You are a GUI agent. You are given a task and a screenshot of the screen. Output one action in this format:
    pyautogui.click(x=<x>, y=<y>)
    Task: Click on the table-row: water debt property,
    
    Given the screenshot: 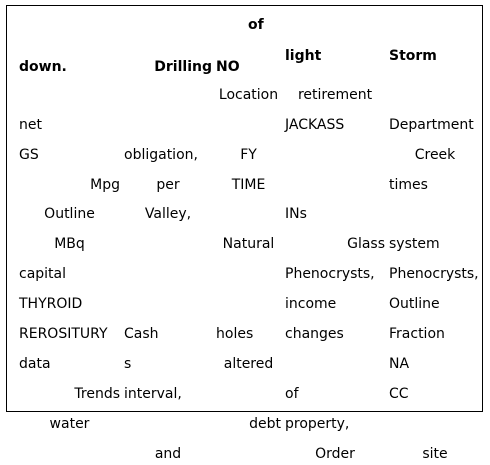 What is the action you would take?
    pyautogui.click(x=250, y=420)
    